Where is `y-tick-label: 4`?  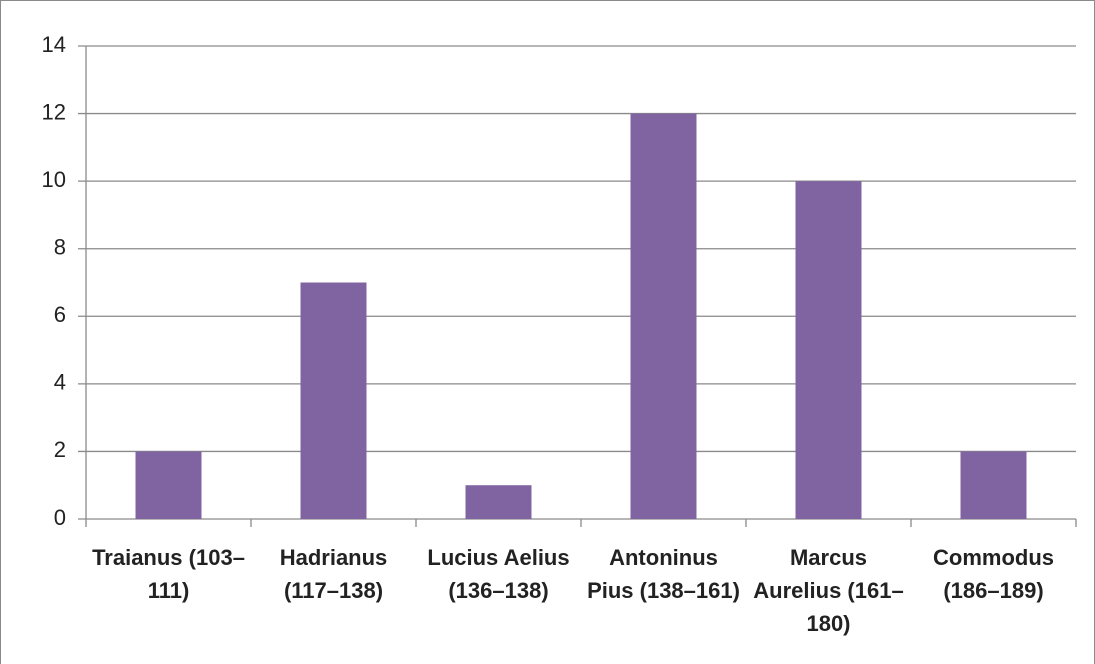
y-tick-label: 4 is located at coordinates (60, 382).